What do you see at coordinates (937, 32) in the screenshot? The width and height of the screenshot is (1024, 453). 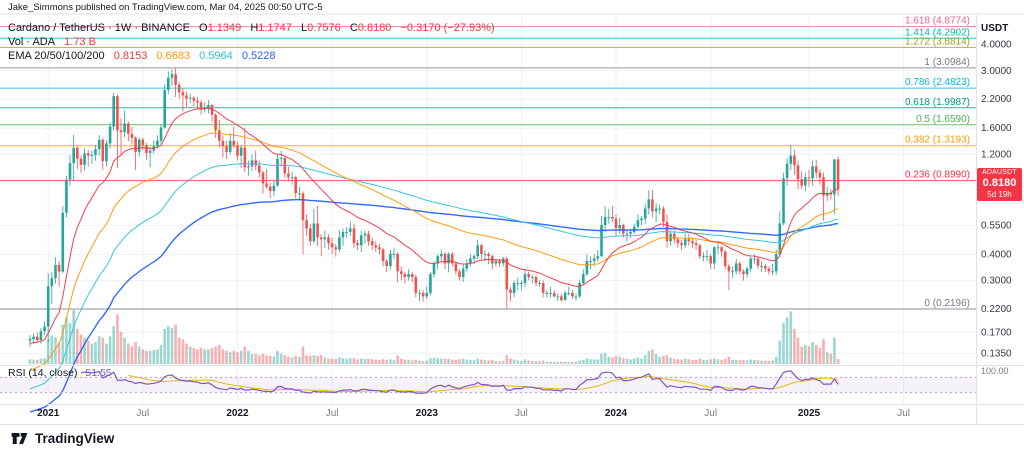 I see `svg-text: 1.414 (4.2902)` at bounding box center [937, 32].